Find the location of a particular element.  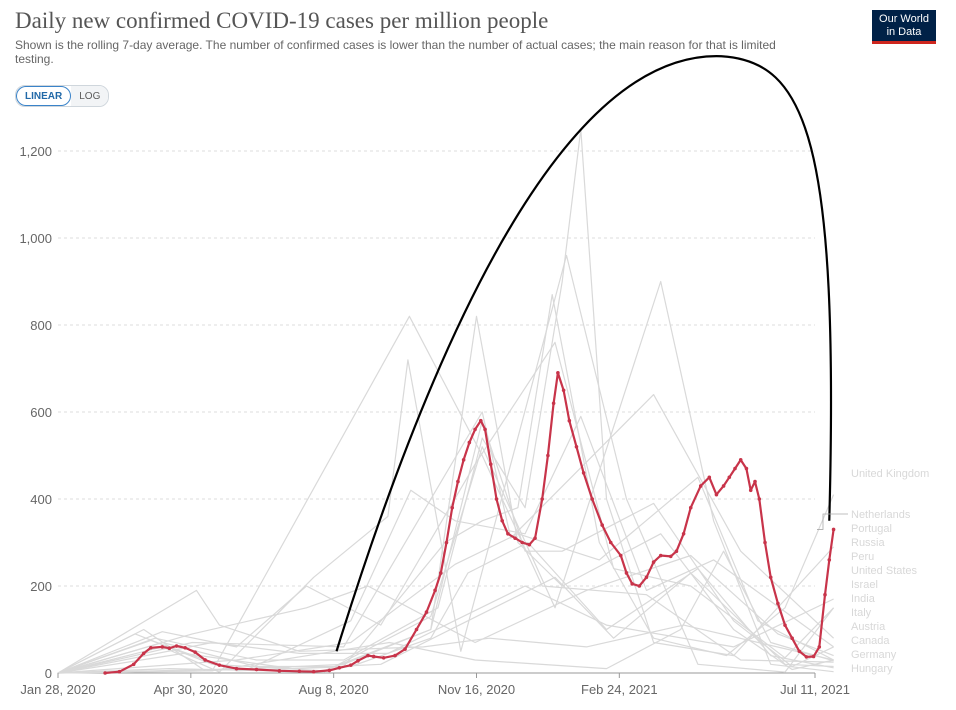

log-scale-button: LOG is located at coordinates (90, 96).